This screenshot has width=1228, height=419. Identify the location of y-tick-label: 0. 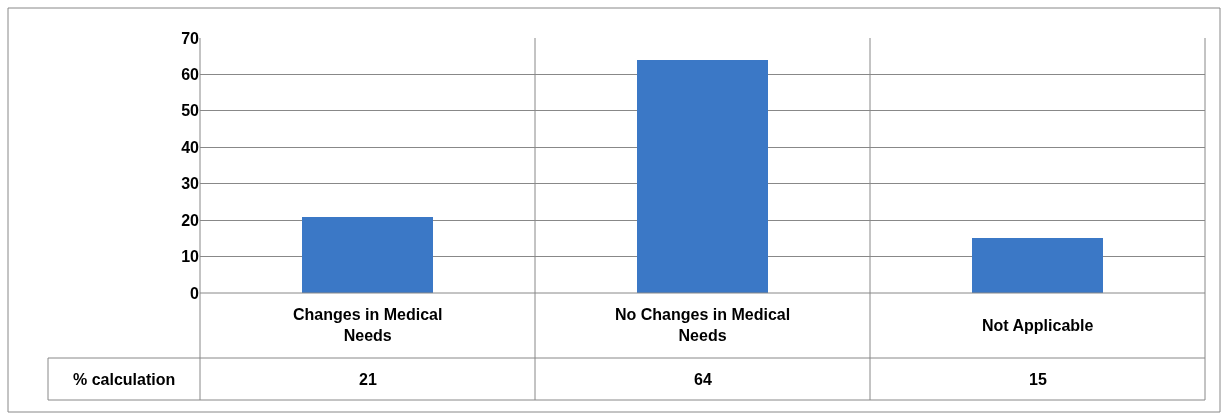
(195, 293).